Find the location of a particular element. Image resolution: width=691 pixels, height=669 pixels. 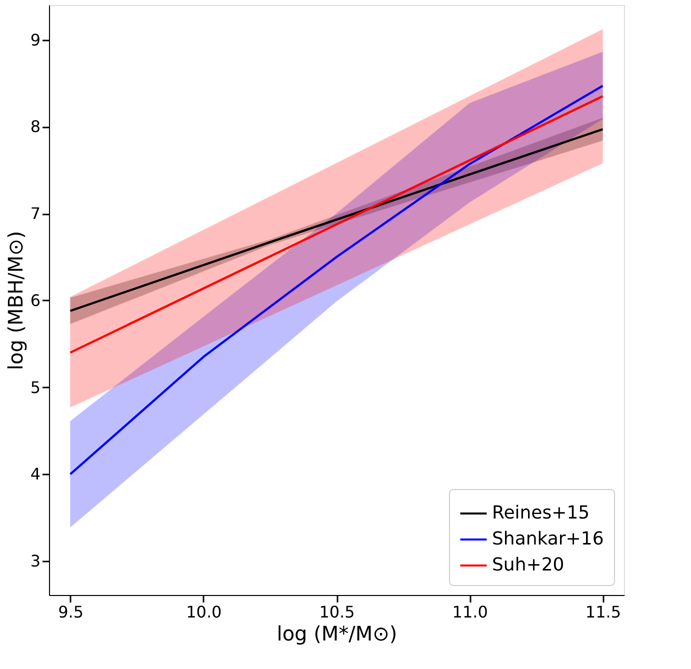

legend-label: Reines+15 is located at coordinates (541, 513).